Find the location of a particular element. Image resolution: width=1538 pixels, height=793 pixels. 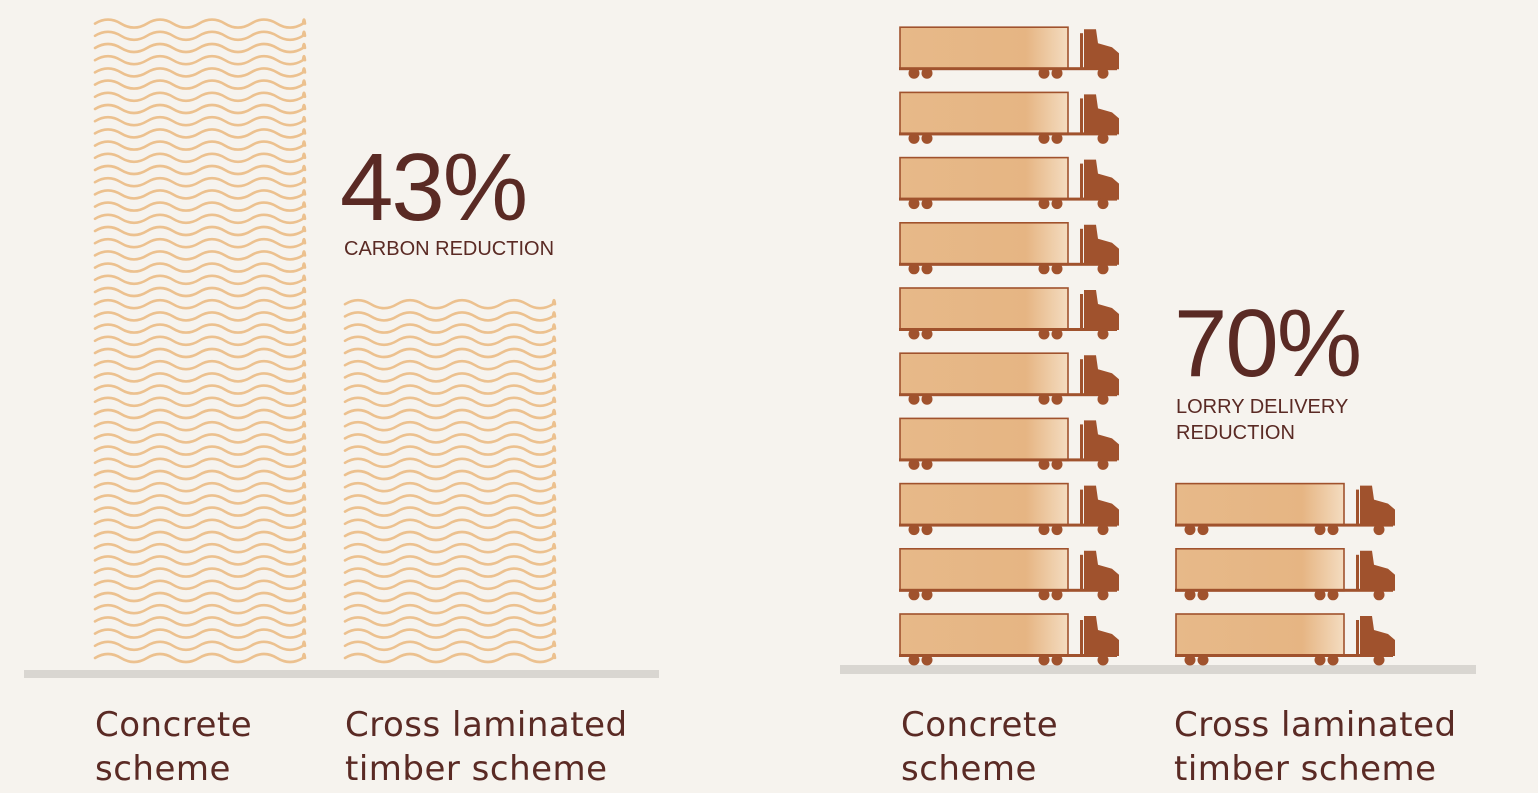

carbon-reduction-caption: CARBON REDUCTION is located at coordinates (449, 249).